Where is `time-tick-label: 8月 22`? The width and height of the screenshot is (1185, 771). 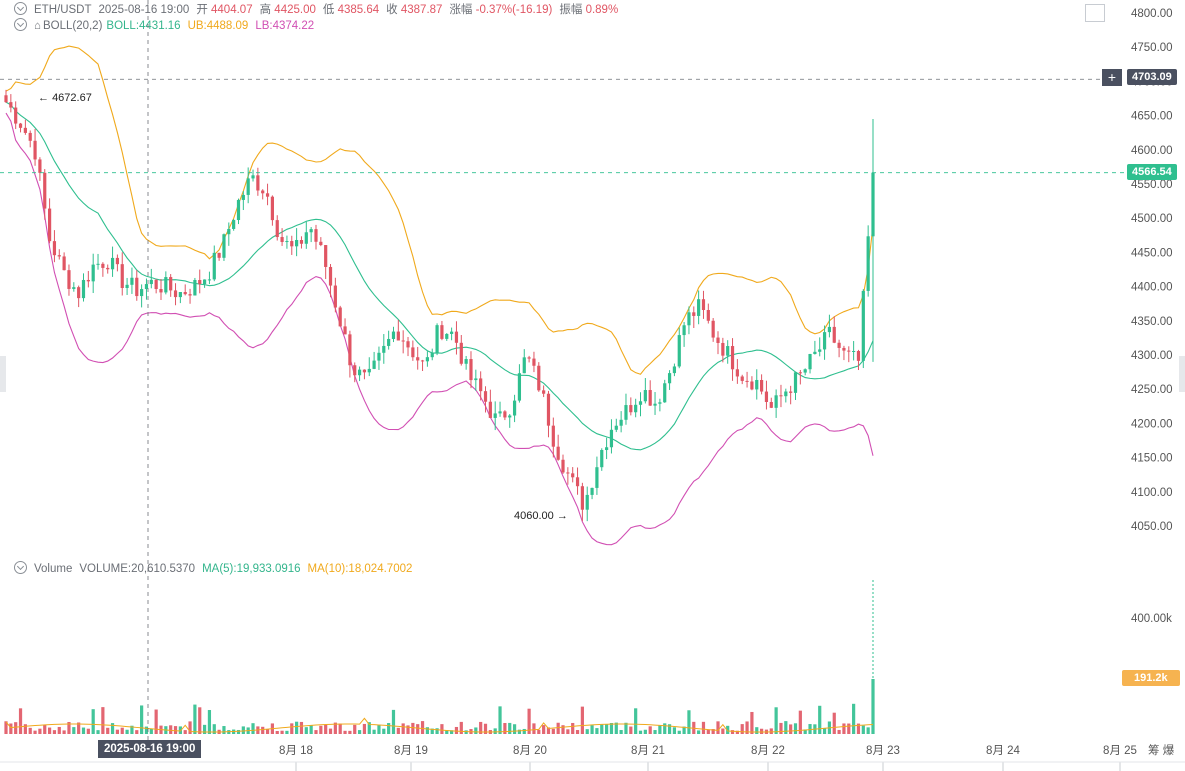 time-tick-label: 8月 22 is located at coordinates (768, 751).